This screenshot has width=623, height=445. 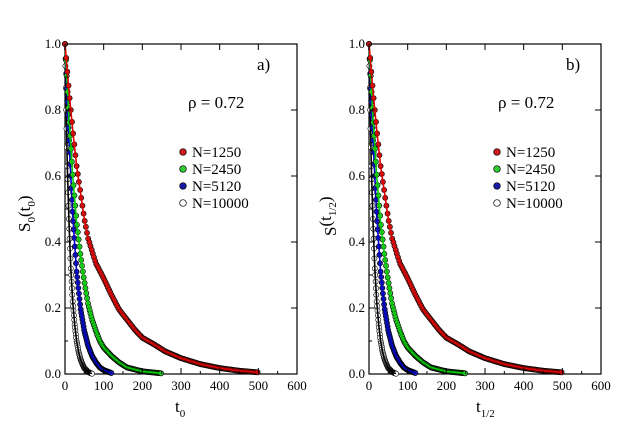 What do you see at coordinates (216, 170) in the screenshot?
I see `panel-a-legend-label-n2450: N=2450` at bounding box center [216, 170].